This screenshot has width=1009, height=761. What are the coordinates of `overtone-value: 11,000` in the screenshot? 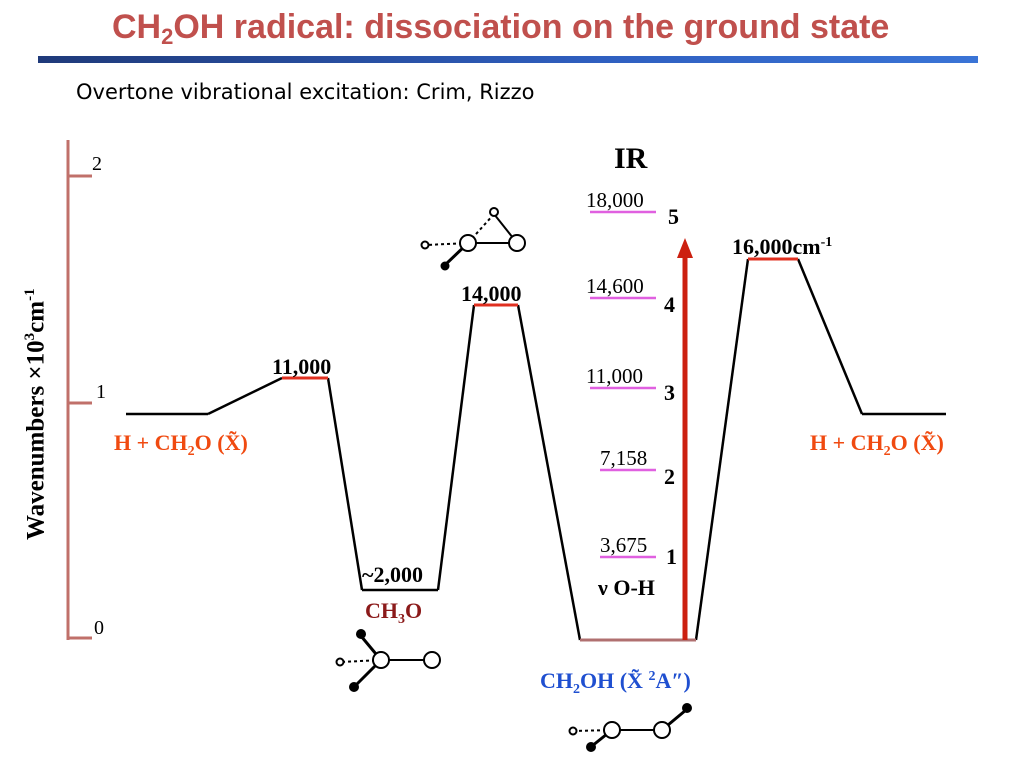 It's located at (614, 376).